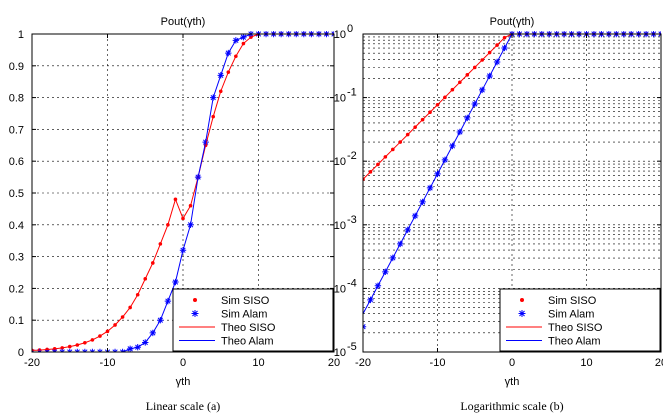 This screenshot has width=663, height=416. Describe the element at coordinates (16, 130) in the screenshot. I see `y-tick-label: 0.7` at that location.